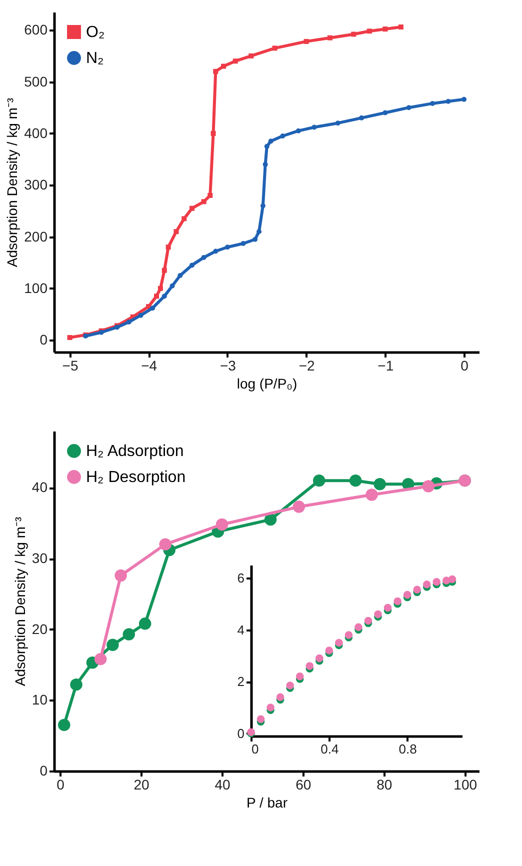  I want to click on legend-label: H₂ Adsorption, so click(135, 451).